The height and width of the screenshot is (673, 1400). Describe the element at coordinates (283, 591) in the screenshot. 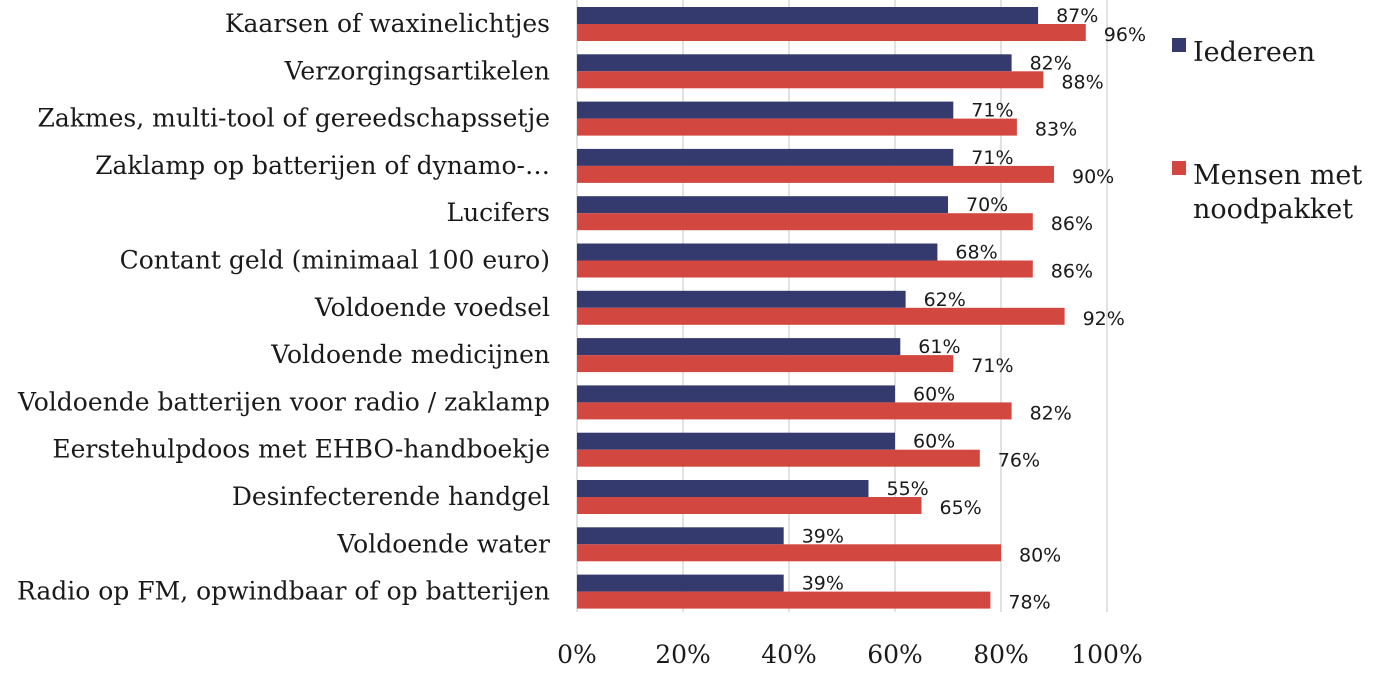

I see `category-label: Radio op FM, opwindbaar of op batterijen` at that location.